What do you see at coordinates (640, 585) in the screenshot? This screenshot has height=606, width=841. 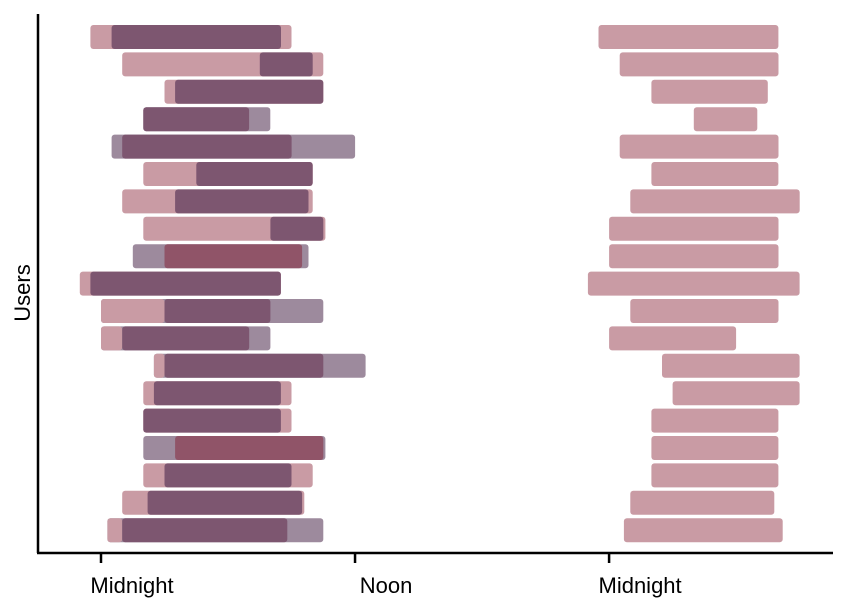 I see `x-tick-label-3: Midnight` at bounding box center [640, 585].